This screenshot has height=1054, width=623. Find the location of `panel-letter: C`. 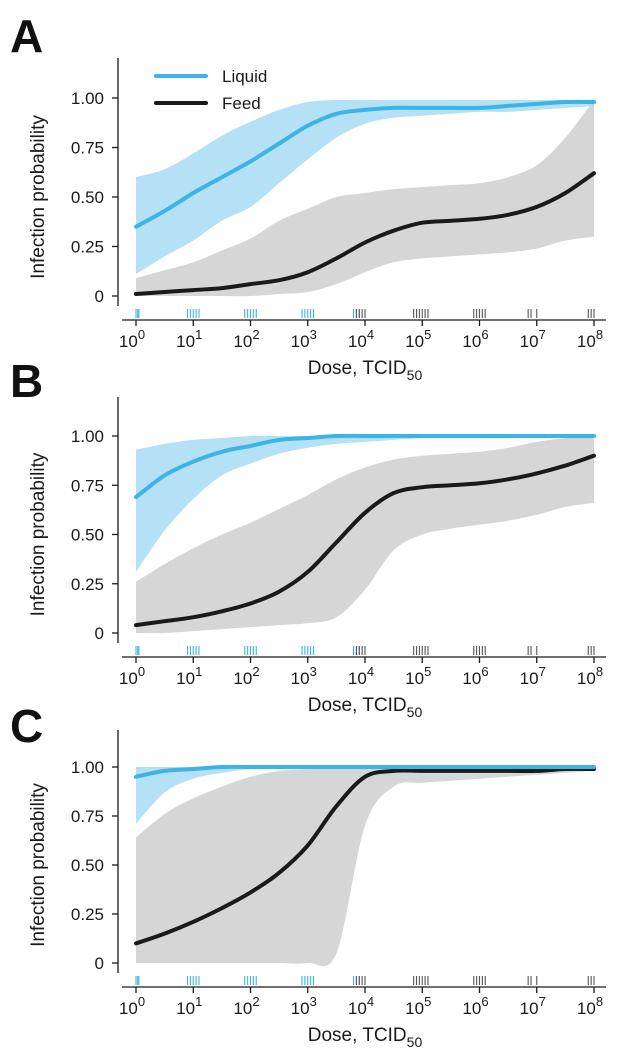

panel-letter: C is located at coordinates (26, 726).